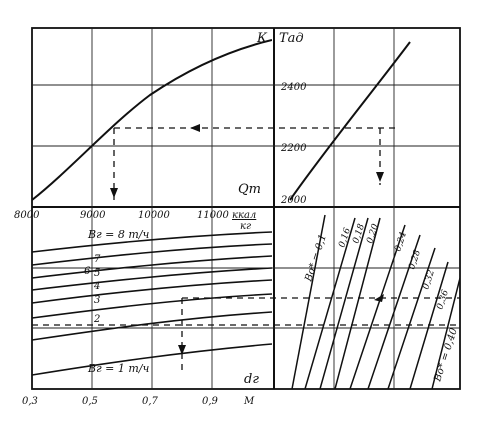 The image size is (486, 433). Describe the element at coordinates (97, 259) in the screenshot. I see `br-label-7: 7` at that location.